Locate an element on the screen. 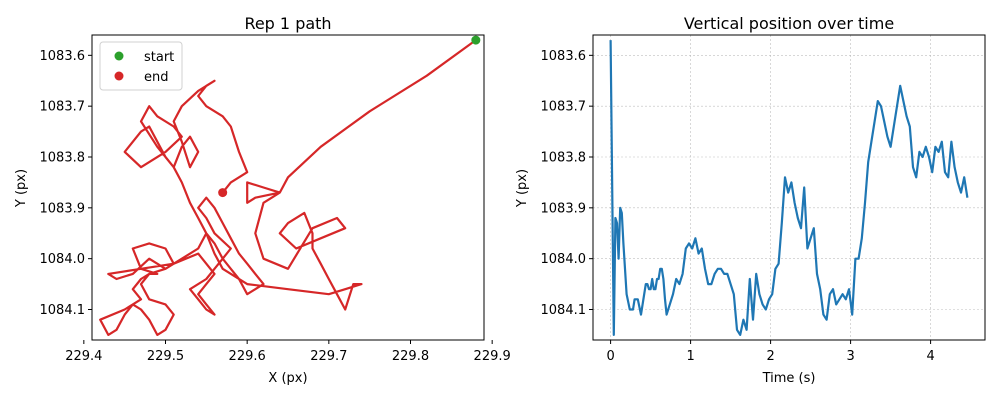 Image resolution: width=1000 pixels, height=400 pixels. x-tick-label: 229.6 is located at coordinates (247, 356).